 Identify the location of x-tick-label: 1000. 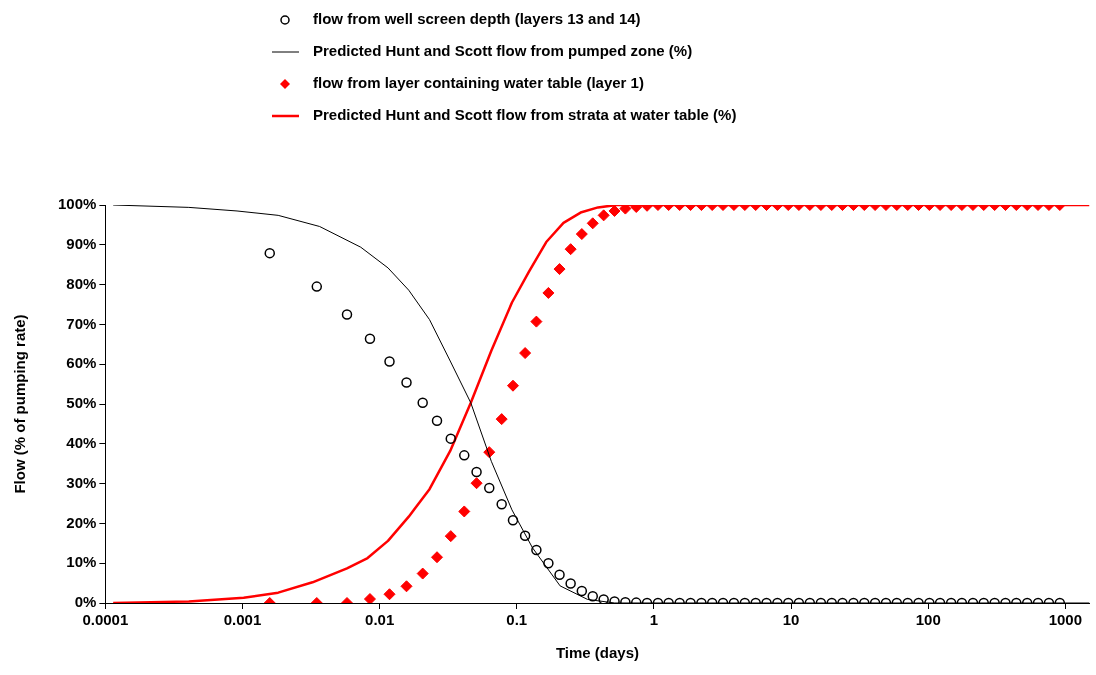
(1065, 620).